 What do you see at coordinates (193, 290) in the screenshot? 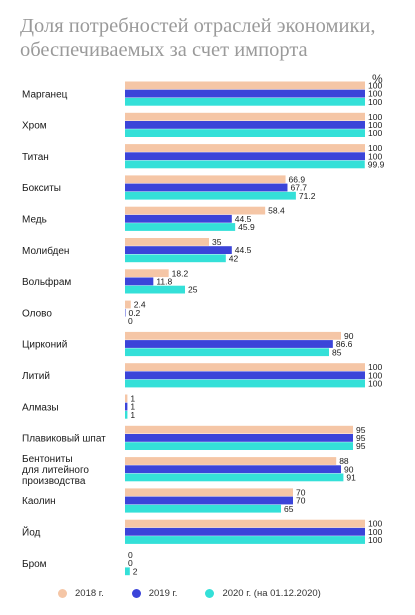
I see `value-label: 25` at bounding box center [193, 290].